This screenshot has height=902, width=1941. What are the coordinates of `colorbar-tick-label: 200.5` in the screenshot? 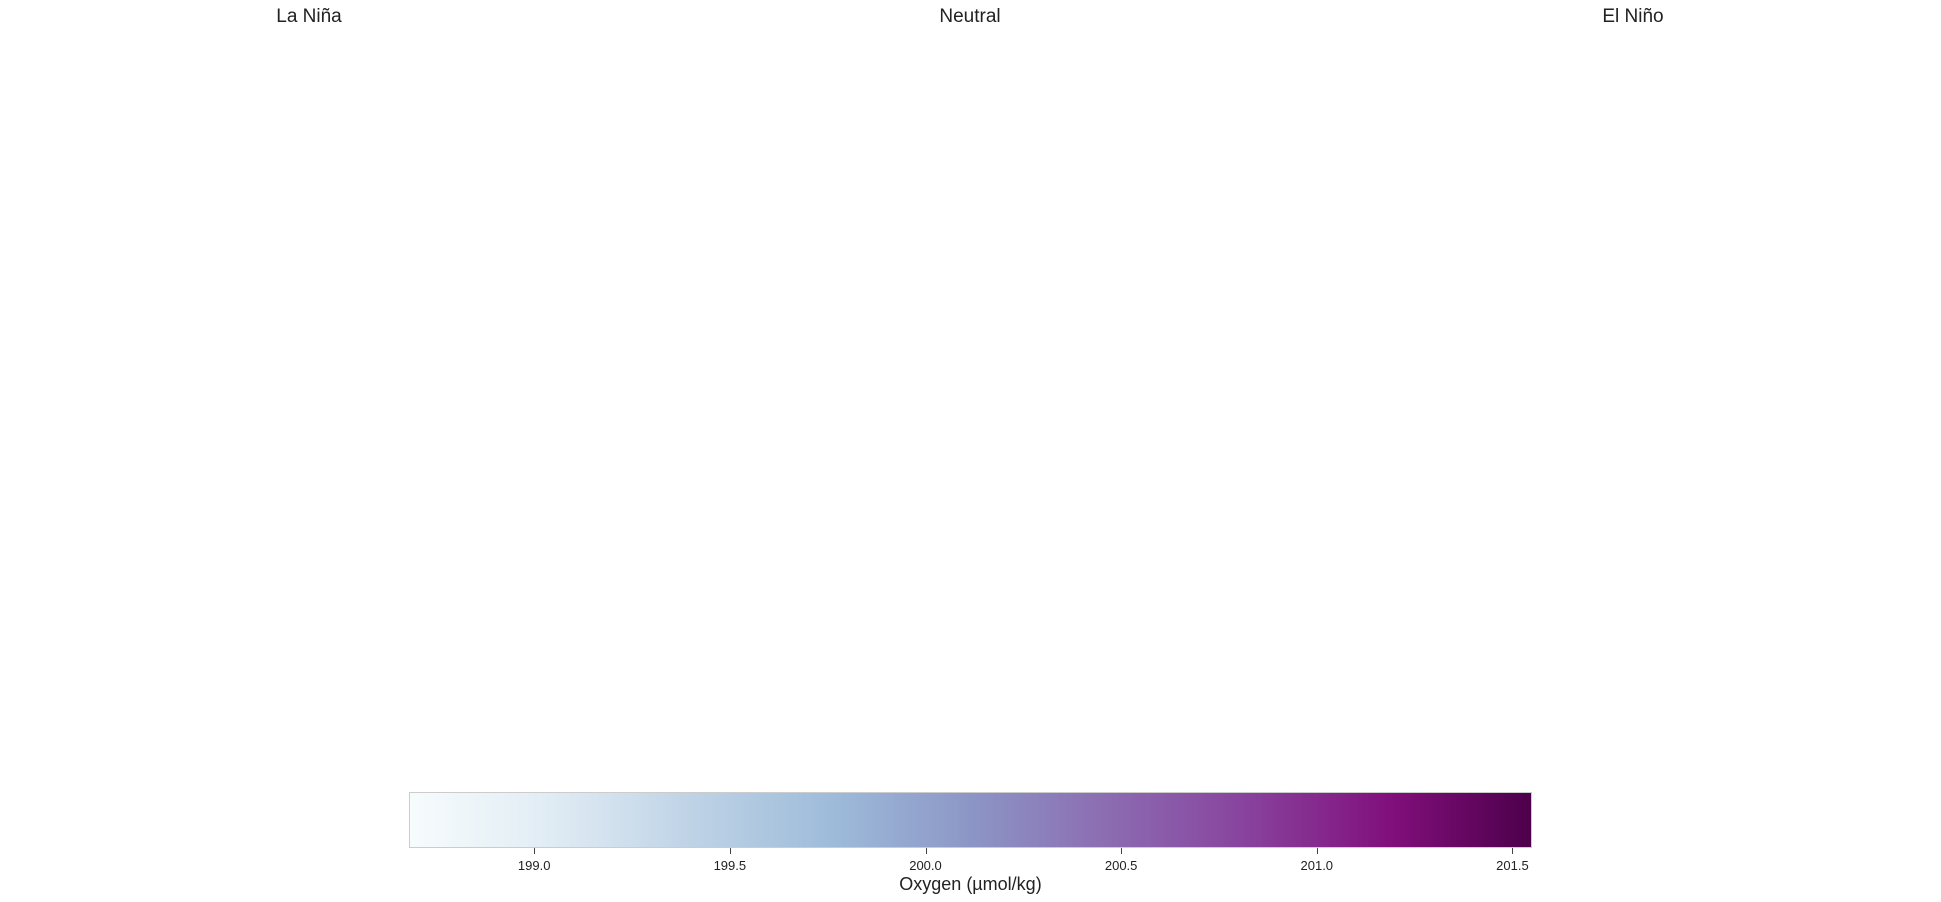 It's located at (1121, 865).